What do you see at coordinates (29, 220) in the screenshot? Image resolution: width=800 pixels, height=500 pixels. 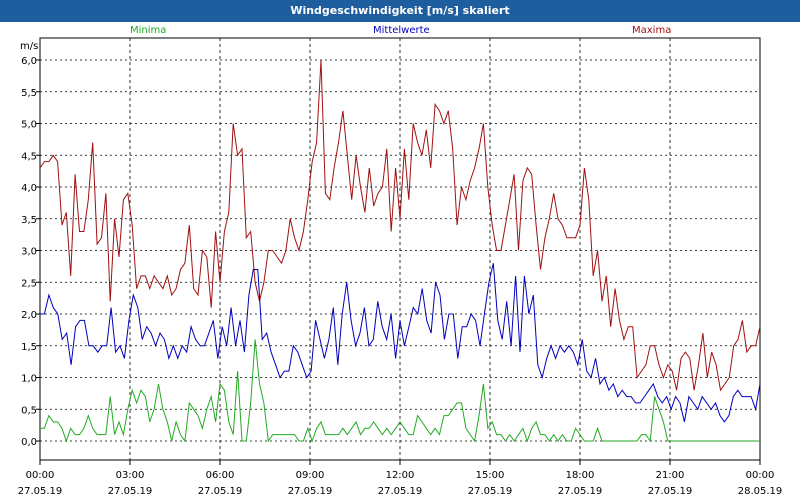 I see `y-tick-label: 3,5` at bounding box center [29, 220].